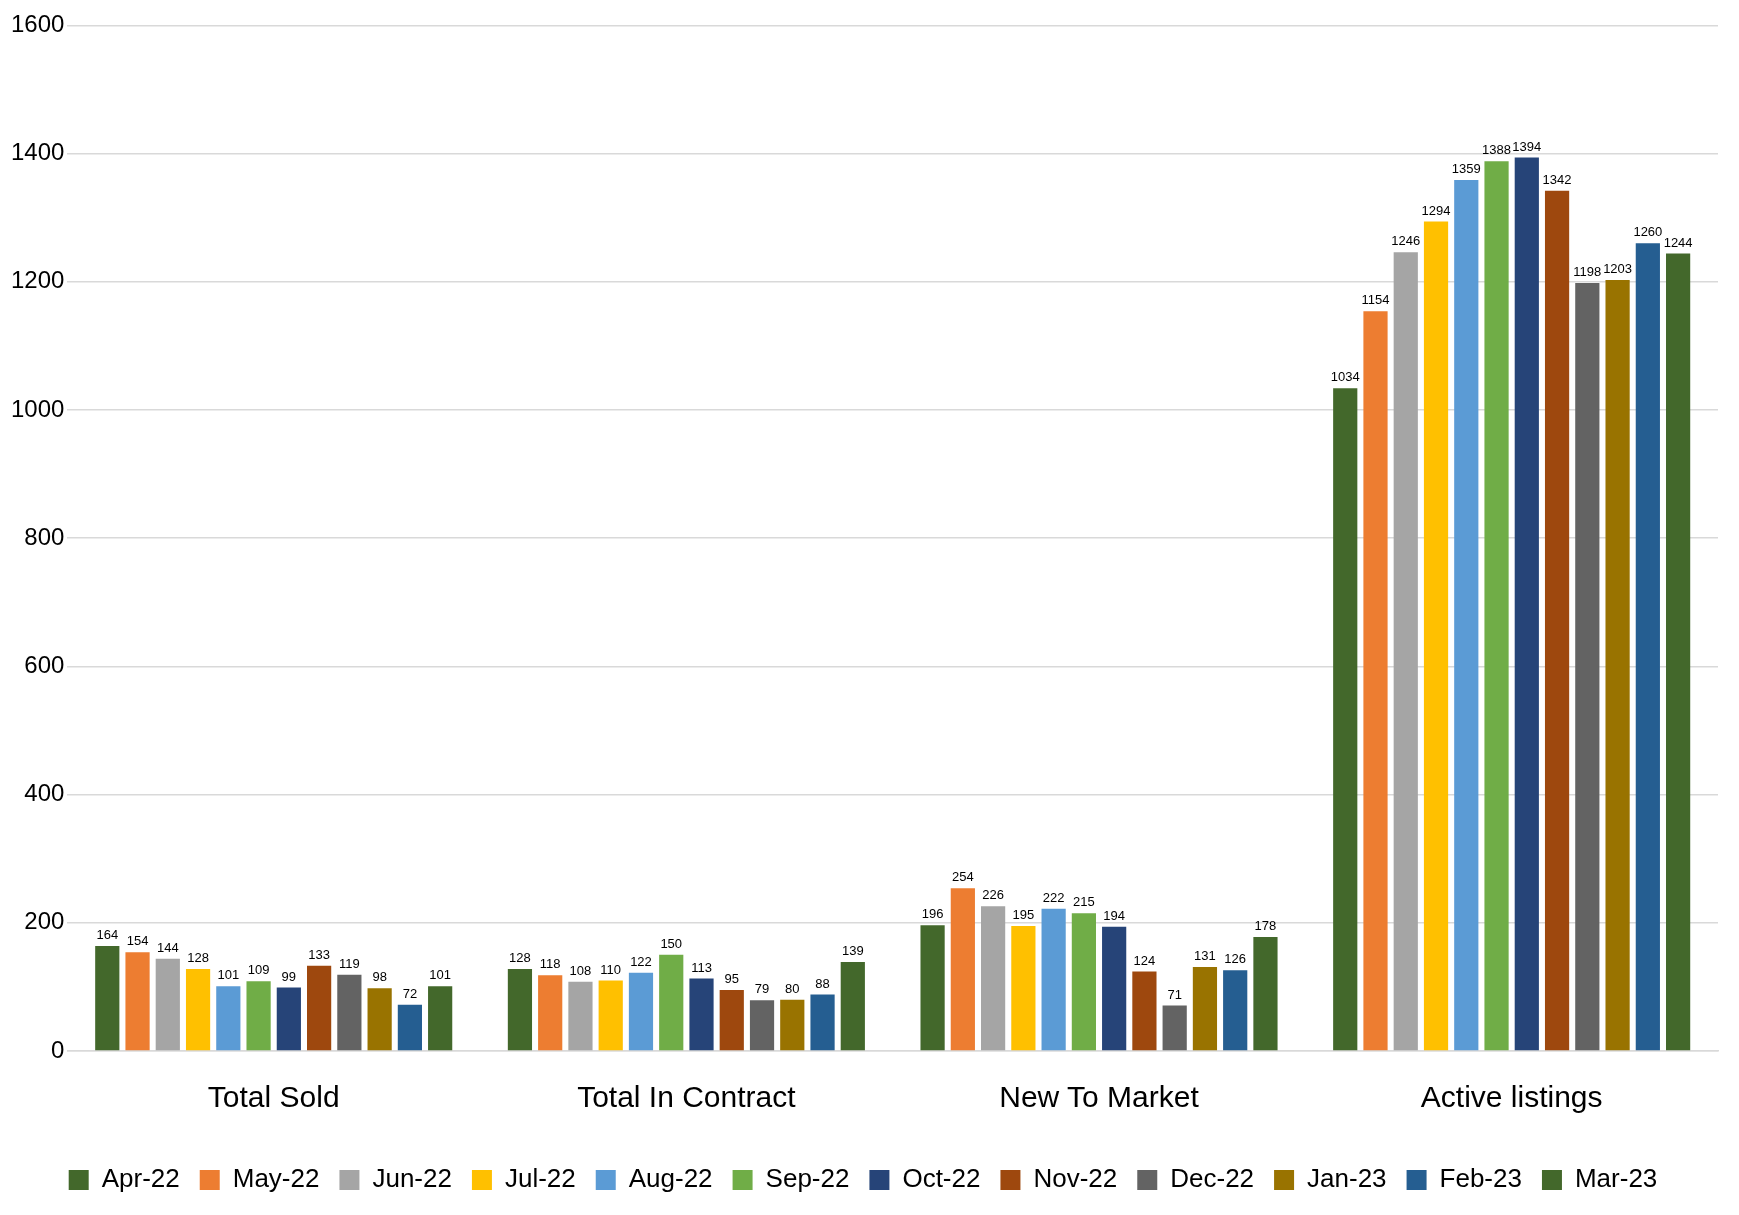  I want to click on data-label: 80, so click(792, 988).